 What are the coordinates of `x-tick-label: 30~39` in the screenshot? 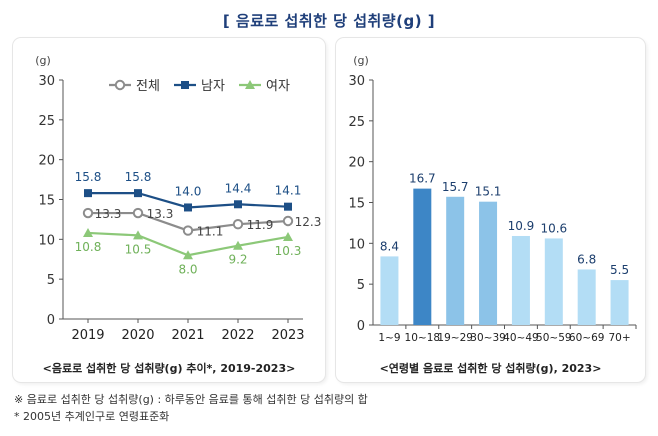 It's located at (488, 338).